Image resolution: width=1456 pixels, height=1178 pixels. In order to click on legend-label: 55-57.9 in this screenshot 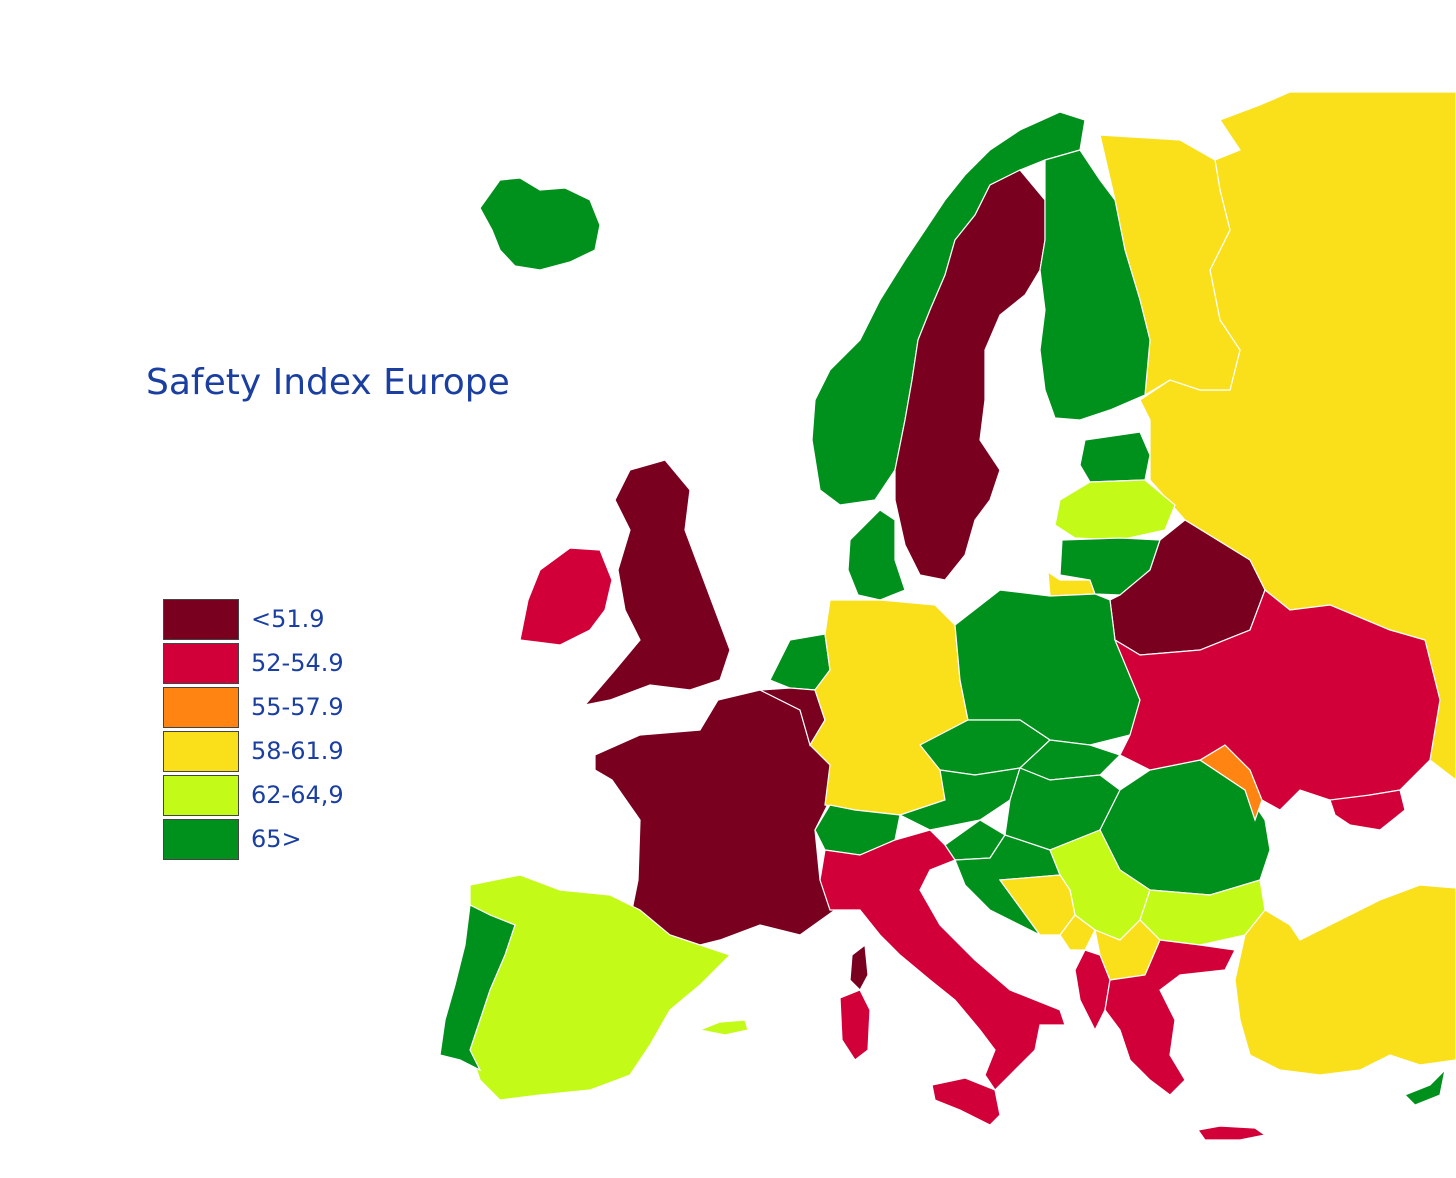, I will do `click(297, 707)`.